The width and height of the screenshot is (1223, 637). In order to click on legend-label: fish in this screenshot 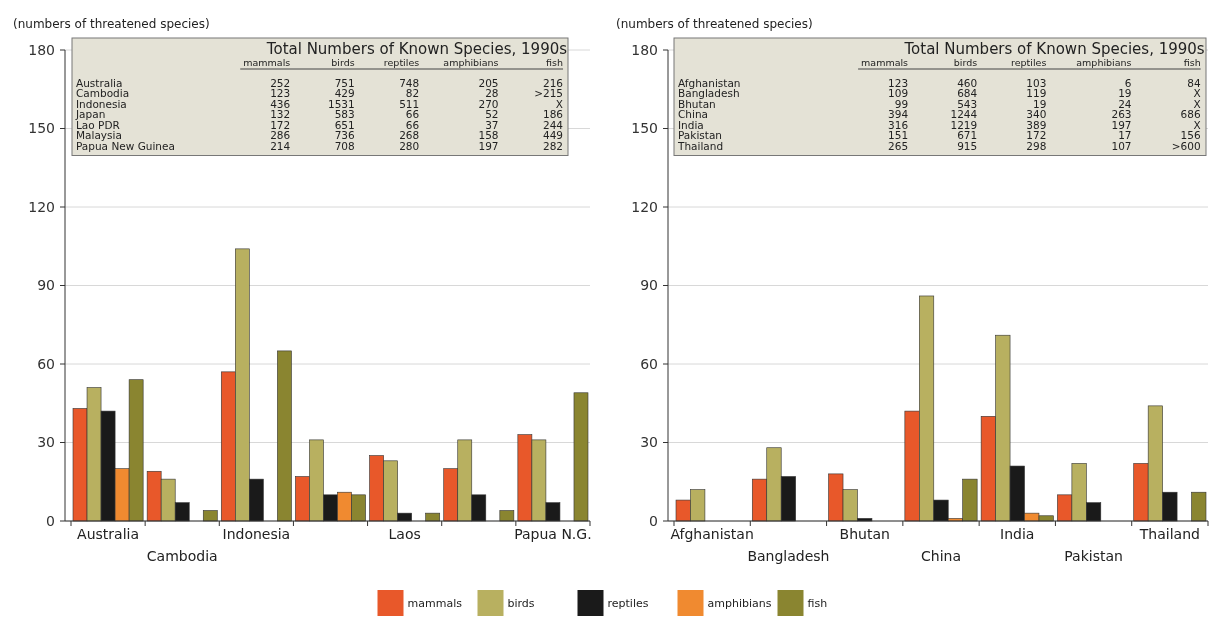, I will do `click(817, 603)`.